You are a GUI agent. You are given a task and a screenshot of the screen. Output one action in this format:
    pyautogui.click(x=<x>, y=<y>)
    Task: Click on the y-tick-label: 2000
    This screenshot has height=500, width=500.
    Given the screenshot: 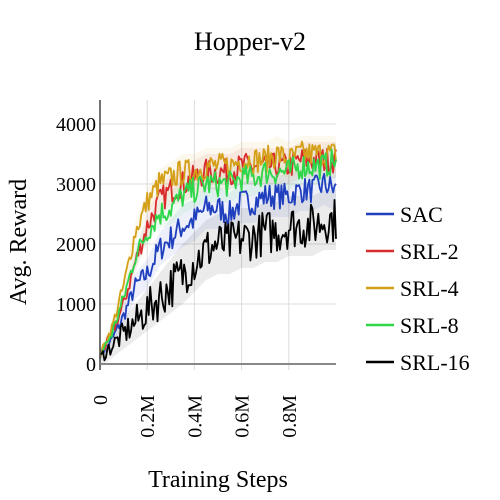 What is the action you would take?
    pyautogui.click(x=76, y=245)
    